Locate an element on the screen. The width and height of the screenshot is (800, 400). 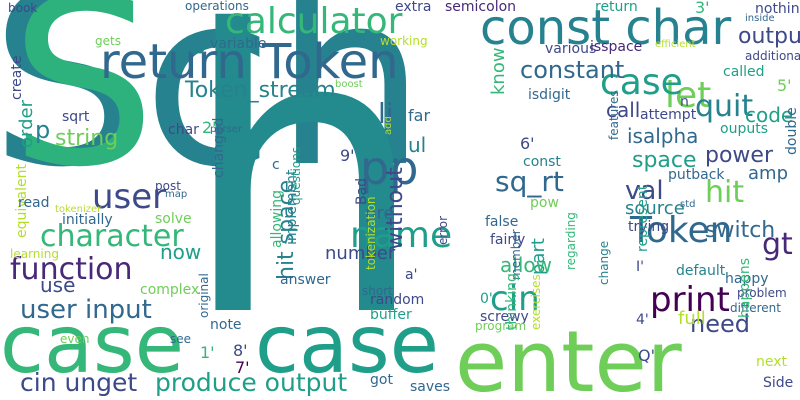
word-note: note is located at coordinates (226, 325).